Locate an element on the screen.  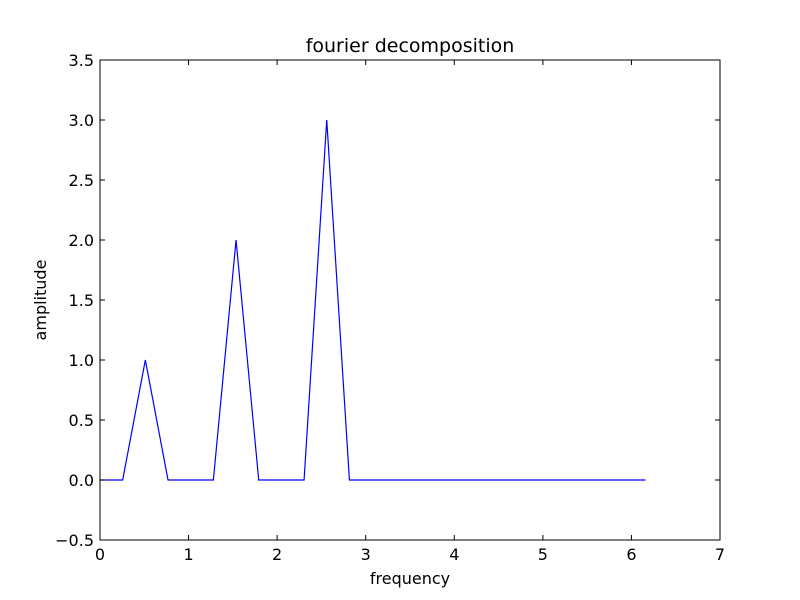
x-tick-label: 7 is located at coordinates (720, 554).